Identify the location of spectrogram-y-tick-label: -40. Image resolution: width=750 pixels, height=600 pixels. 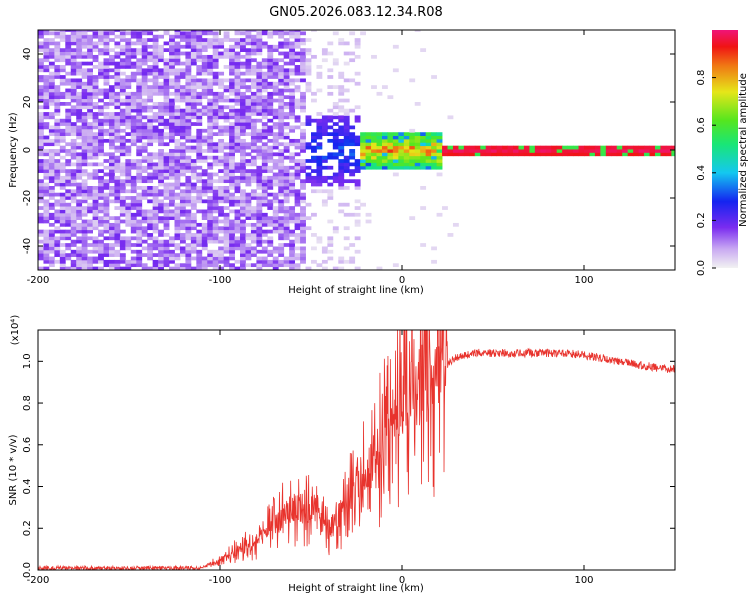
(27, 246).